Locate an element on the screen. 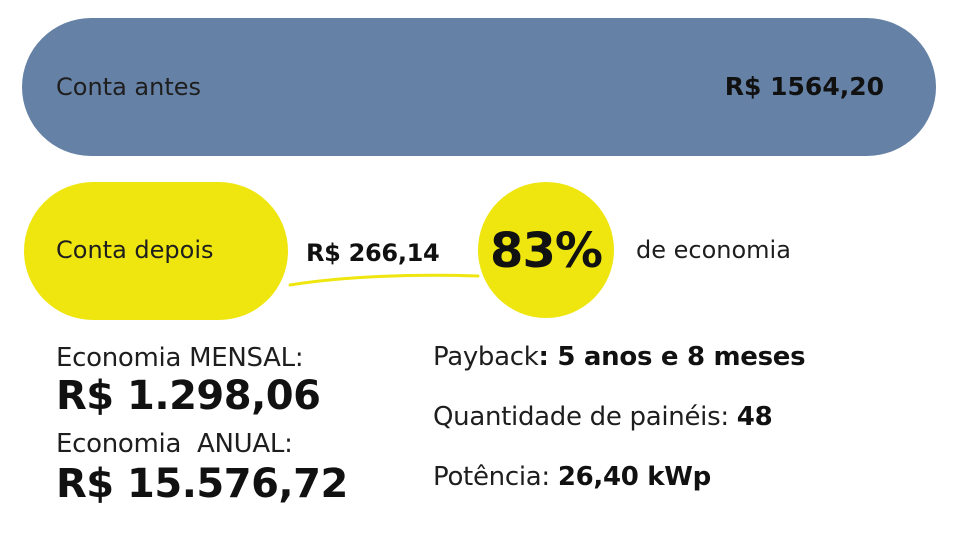  panels-label: Quantidade de painéis: is located at coordinates (585, 417).